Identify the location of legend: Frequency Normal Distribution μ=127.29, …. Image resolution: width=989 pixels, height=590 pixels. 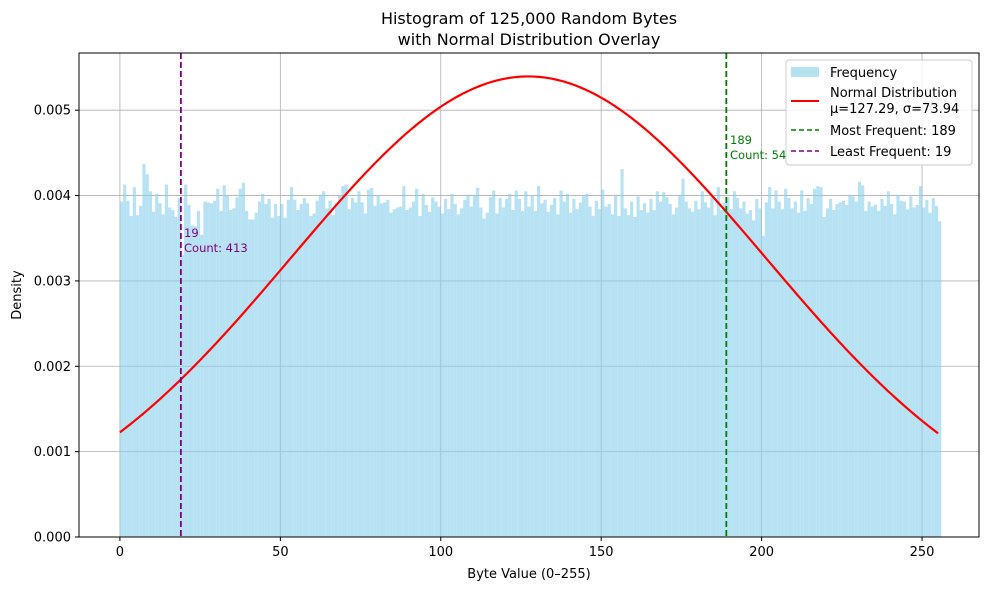
(879, 112).